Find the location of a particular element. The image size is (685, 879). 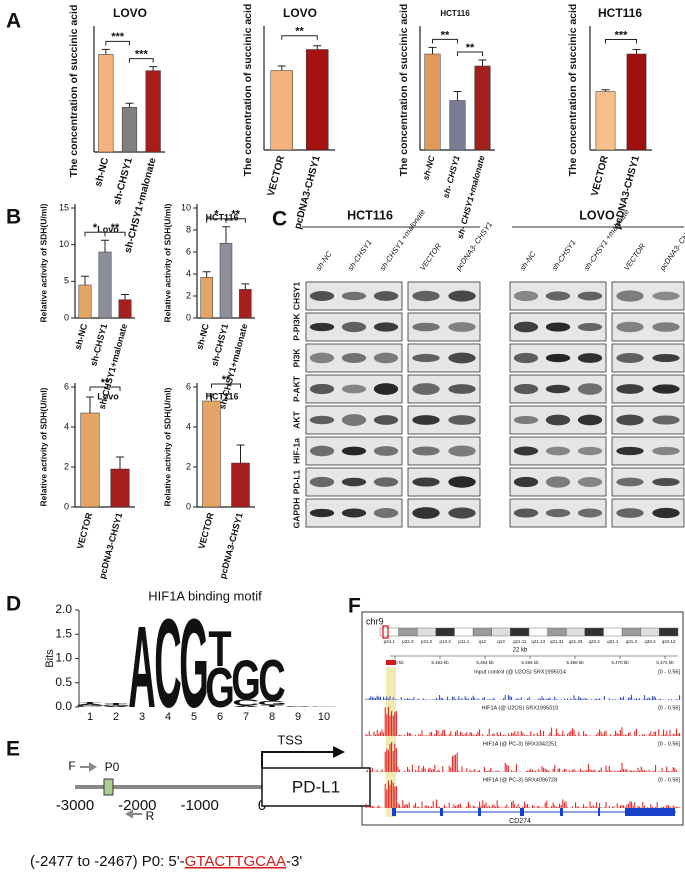

cytoband-label: q22.2 is located at coordinates (595, 641).